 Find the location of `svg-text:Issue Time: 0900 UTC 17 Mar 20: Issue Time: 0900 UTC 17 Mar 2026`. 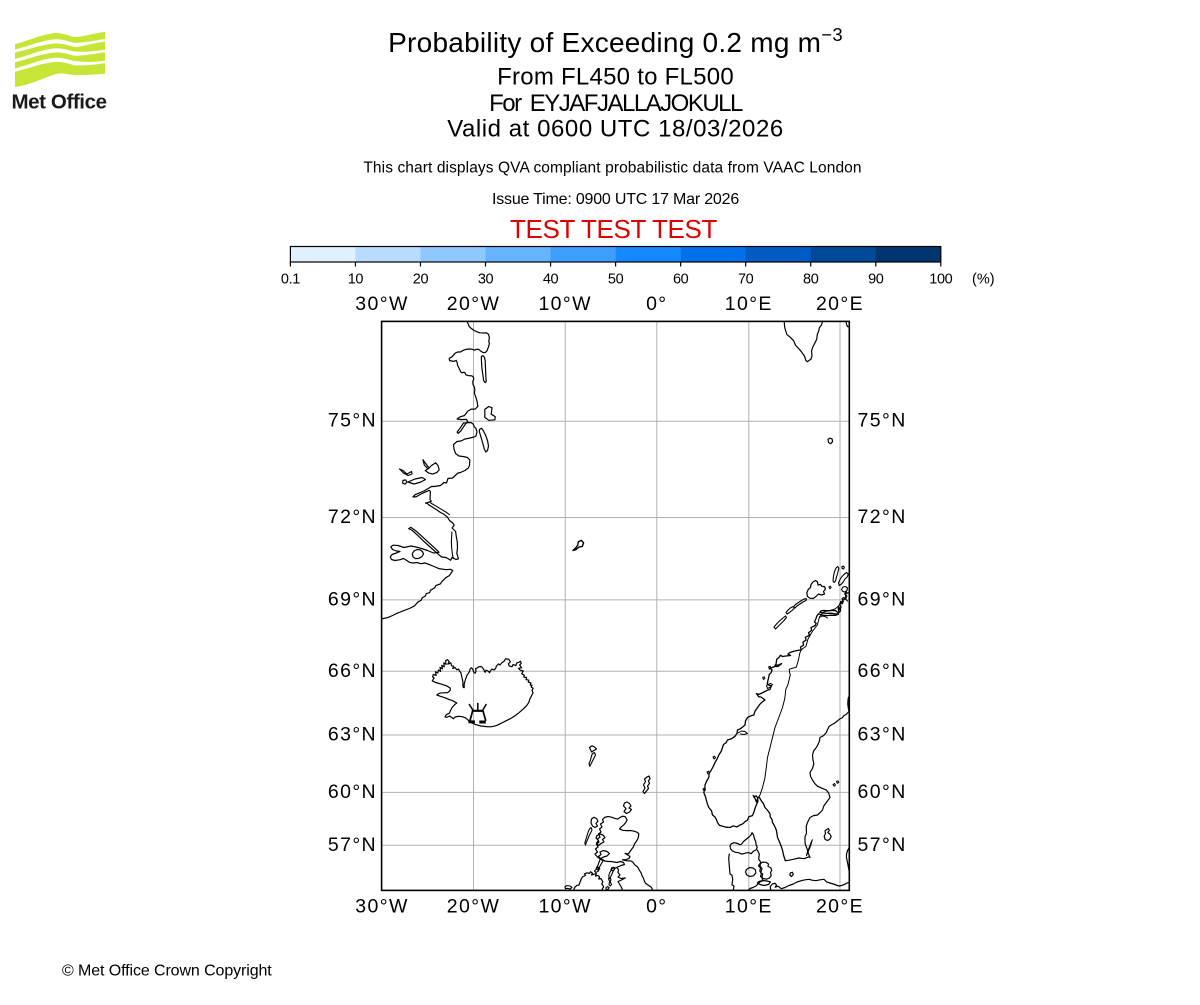

svg-text:Issue Time: 0900 UTC 17 Mar 20: Issue Time: 0900 UTC 17 Mar 2026 is located at coordinates (615, 199).